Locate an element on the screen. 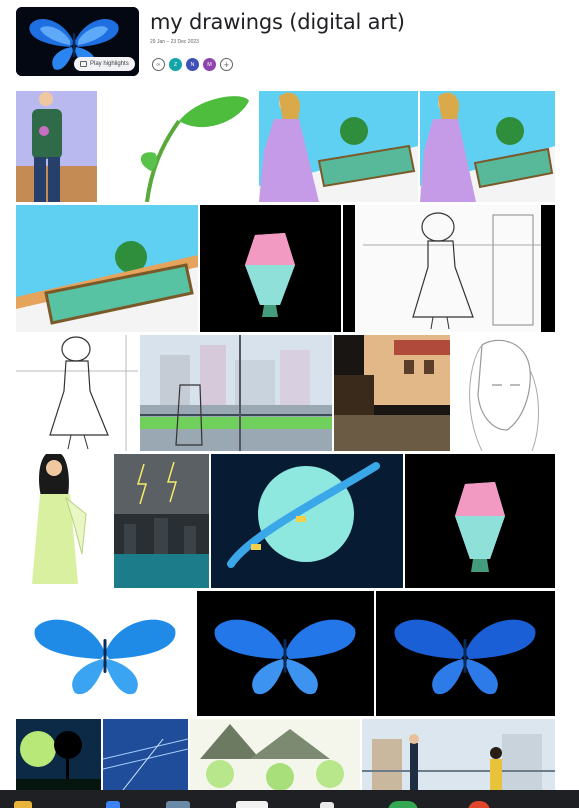 The image size is (579, 808). stormy-city-image is located at coordinates (161, 521).